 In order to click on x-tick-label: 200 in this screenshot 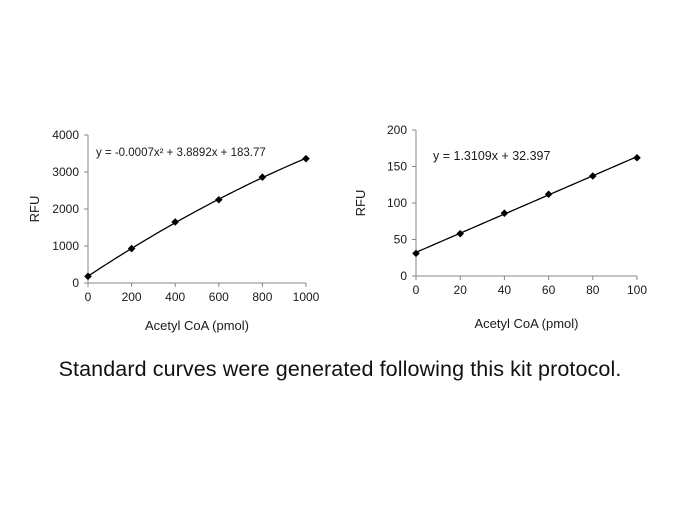, I will do `click(132, 297)`.